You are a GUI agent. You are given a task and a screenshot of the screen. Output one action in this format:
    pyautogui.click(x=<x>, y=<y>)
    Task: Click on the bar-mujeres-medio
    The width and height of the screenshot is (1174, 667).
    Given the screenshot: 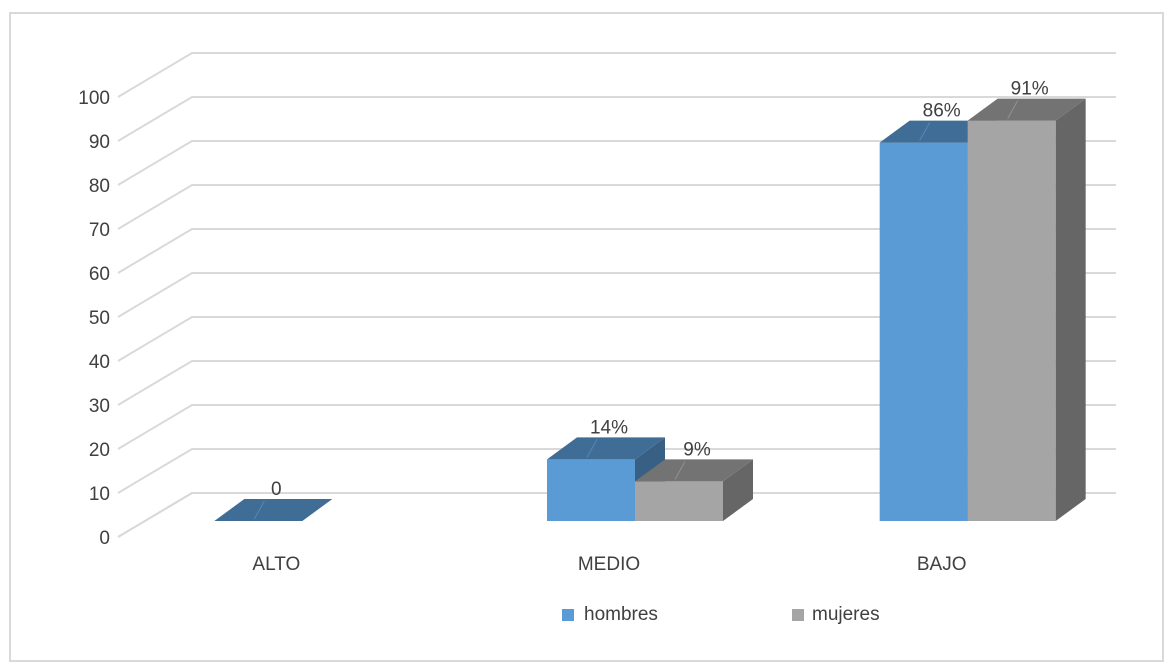 What is the action you would take?
    pyautogui.click(x=694, y=490)
    